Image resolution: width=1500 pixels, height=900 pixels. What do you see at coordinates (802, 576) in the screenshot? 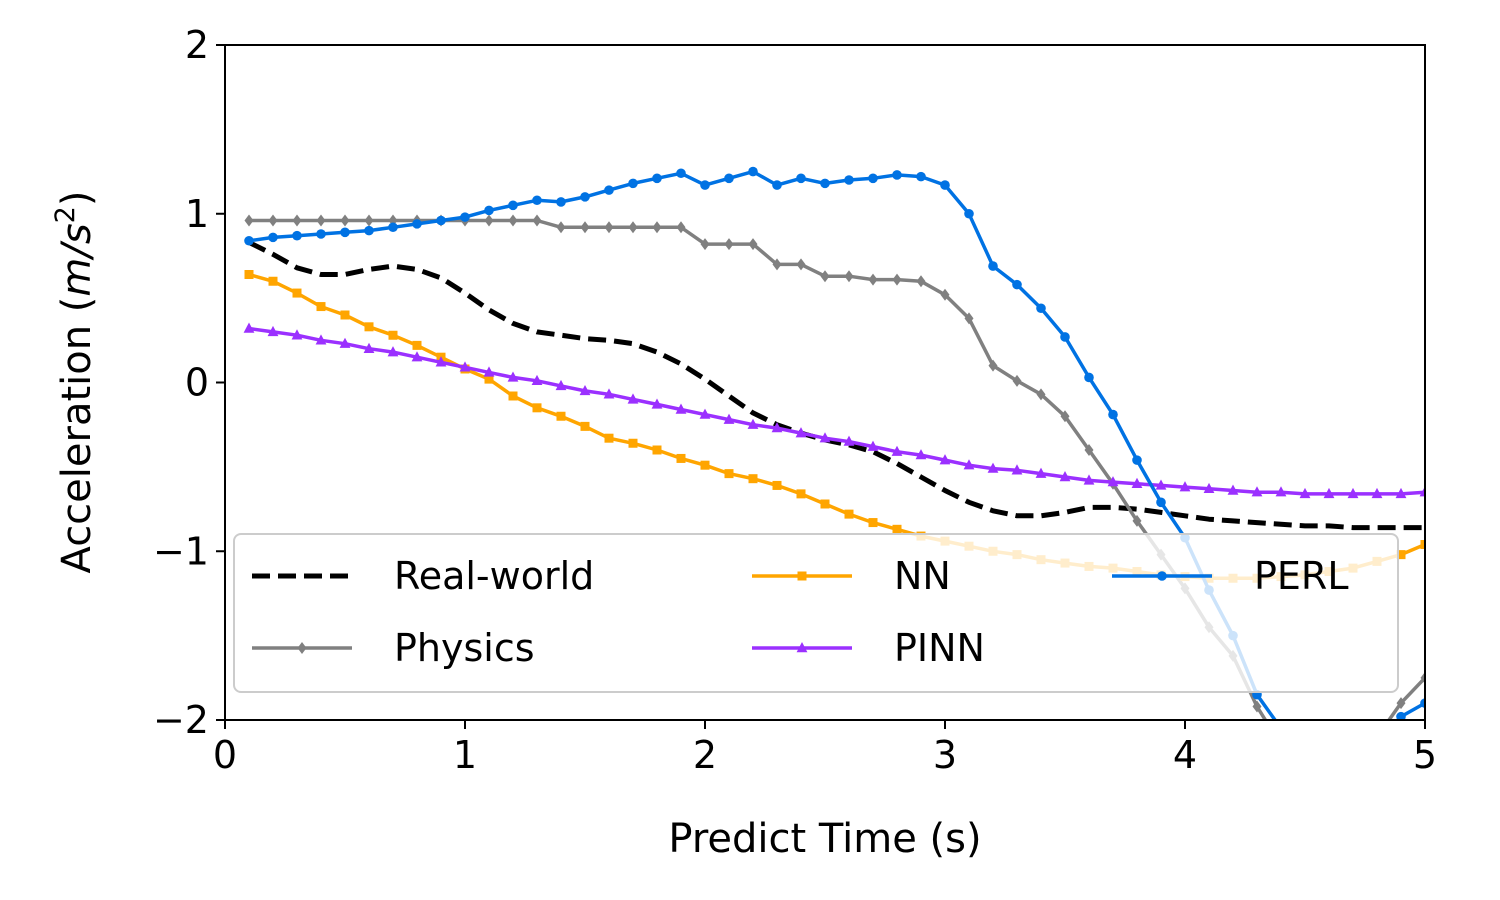
I see `legend-marker-nn` at bounding box center [802, 576].